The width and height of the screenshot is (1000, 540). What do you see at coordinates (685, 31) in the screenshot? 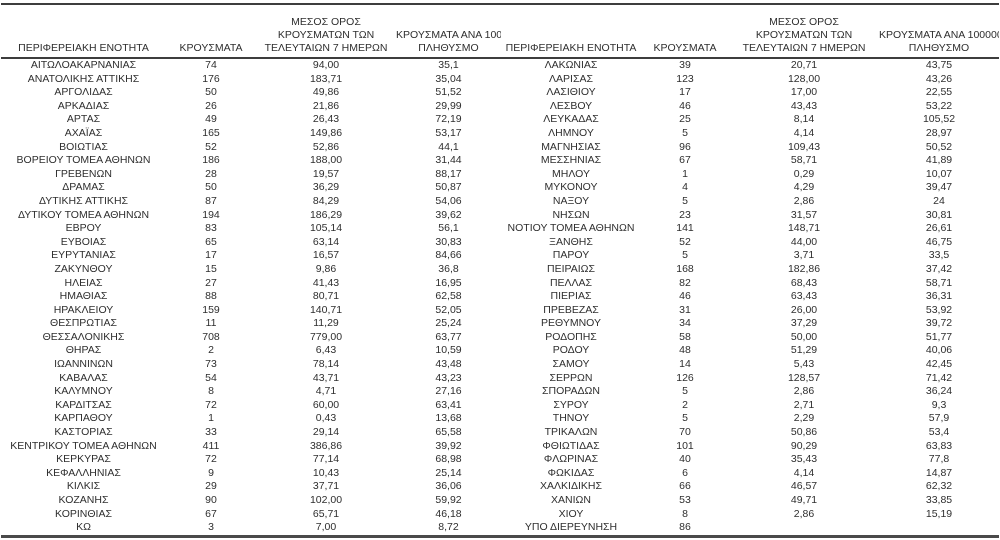
I see `col-header-cases-right: ΚΡΟΥΣΜΑΤΑ` at bounding box center [685, 31].